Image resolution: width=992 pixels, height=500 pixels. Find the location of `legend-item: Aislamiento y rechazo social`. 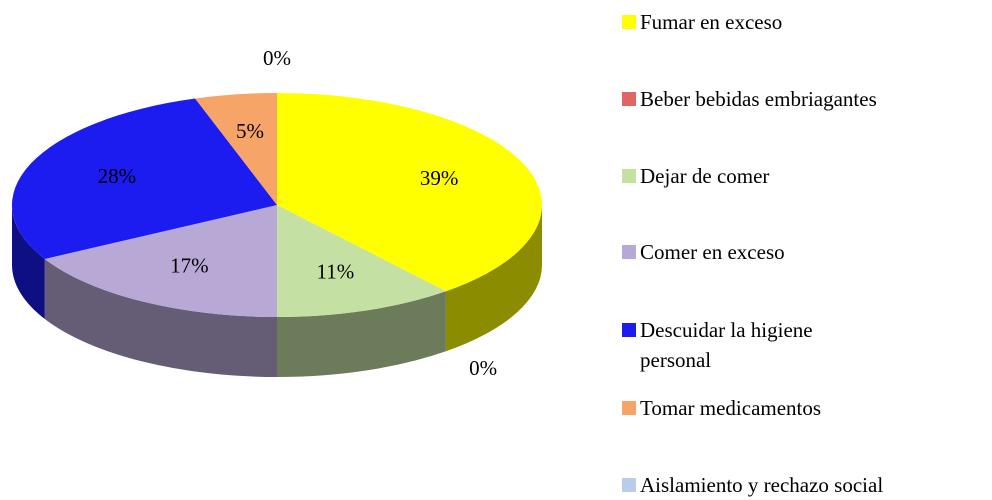

legend-item: Aislamiento y rechazo social is located at coordinates (752, 485).